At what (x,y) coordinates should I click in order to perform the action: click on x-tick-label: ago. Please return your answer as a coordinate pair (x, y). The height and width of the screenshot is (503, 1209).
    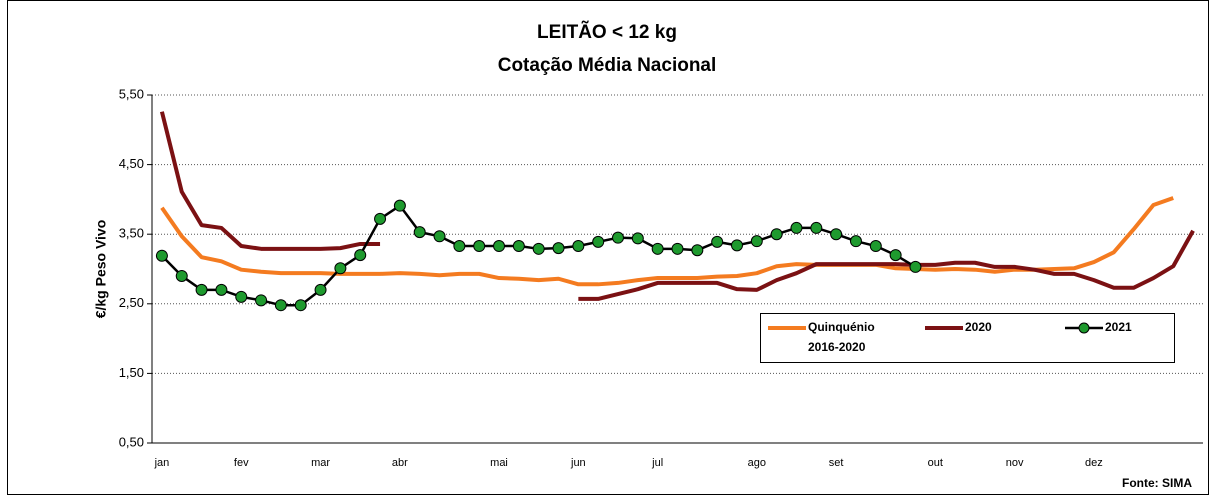
    Looking at the image, I should click on (757, 463).